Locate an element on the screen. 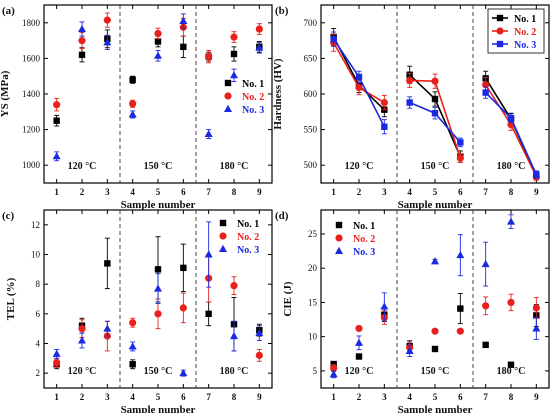 The height and width of the screenshot is (413, 550). y-tick-label: 8 is located at coordinates (38, 284).